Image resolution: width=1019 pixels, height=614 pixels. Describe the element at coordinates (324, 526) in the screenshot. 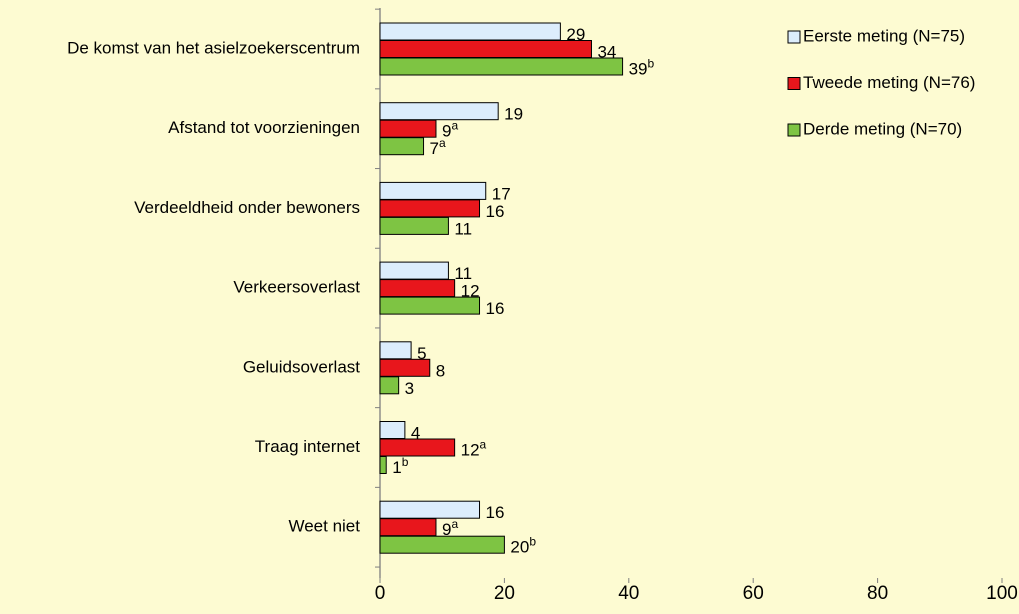

I see `category-label: Weet niet` at that location.